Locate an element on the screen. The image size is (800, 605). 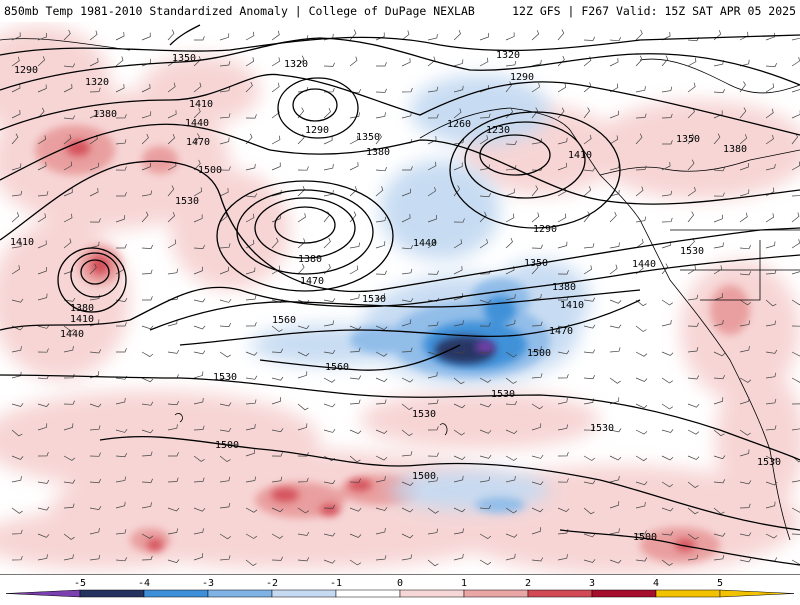
colorbar-tick-label: -4 is located at coordinates (144, 583).